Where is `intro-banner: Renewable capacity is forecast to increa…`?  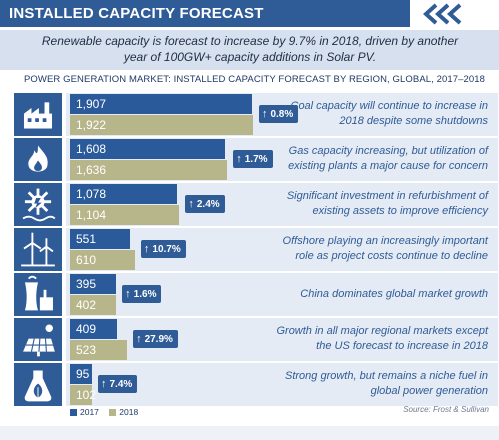
intro-banner: Renewable capacity is forecast to increa… is located at coordinates (249, 50).